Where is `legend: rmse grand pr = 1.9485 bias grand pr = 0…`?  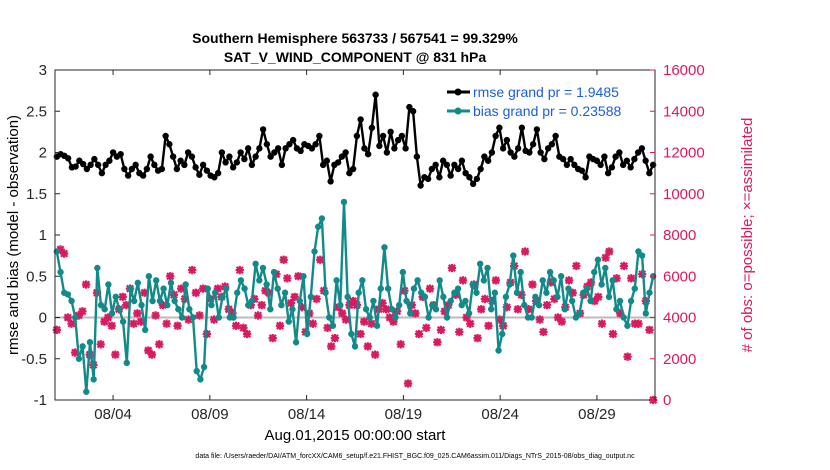
legend: rmse grand pr = 1.9485 bias grand pr = 0… is located at coordinates (534, 101).